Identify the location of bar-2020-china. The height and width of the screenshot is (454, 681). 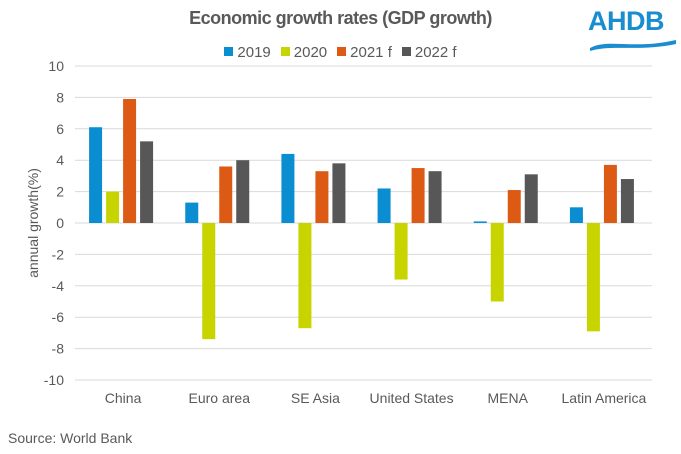
(113, 207).